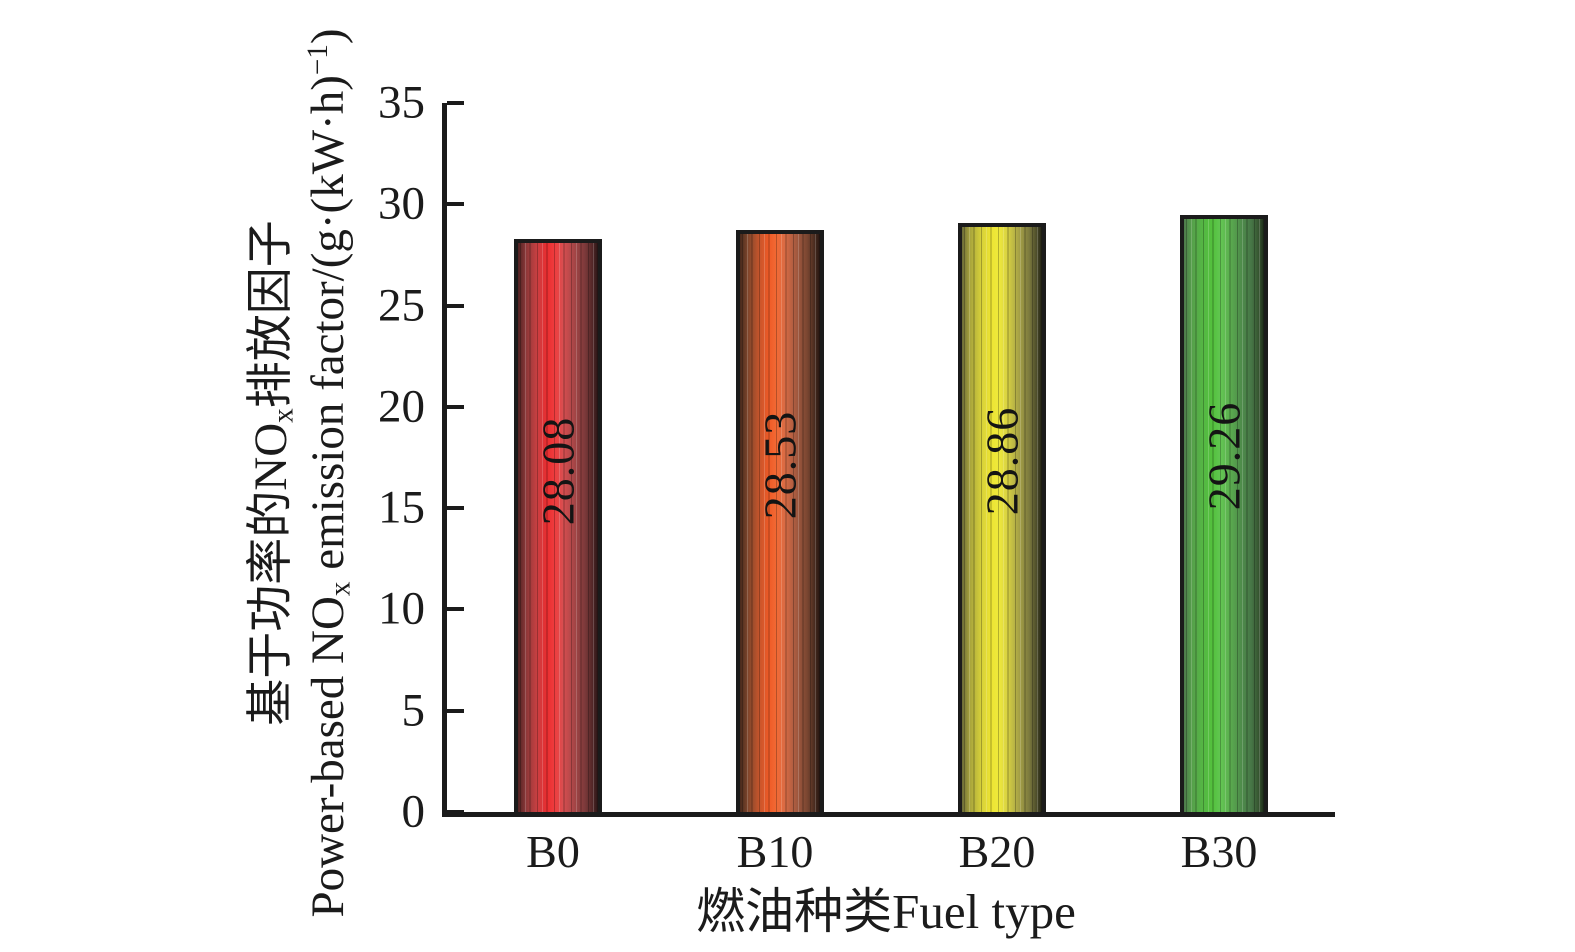 The width and height of the screenshot is (1575, 952). What do you see at coordinates (401, 305) in the screenshot?
I see `y-tick-label: 25` at bounding box center [401, 305].